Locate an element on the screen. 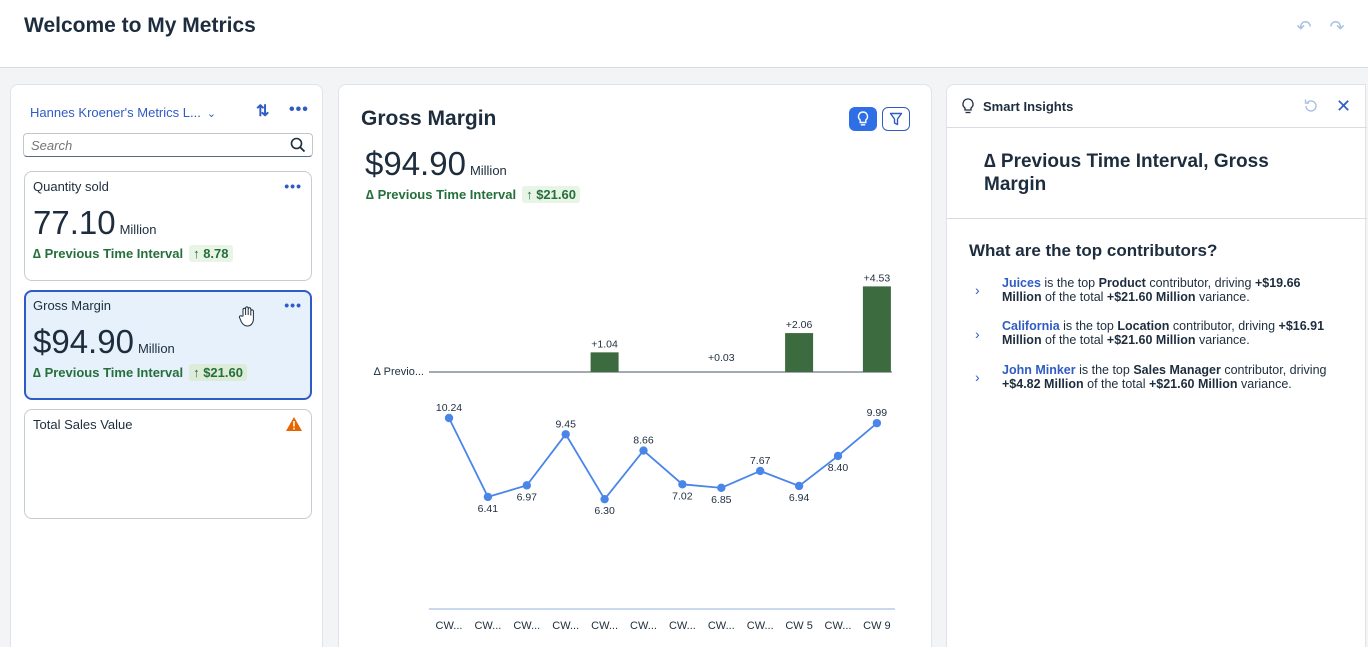  filter-icon is located at coordinates (896, 119).